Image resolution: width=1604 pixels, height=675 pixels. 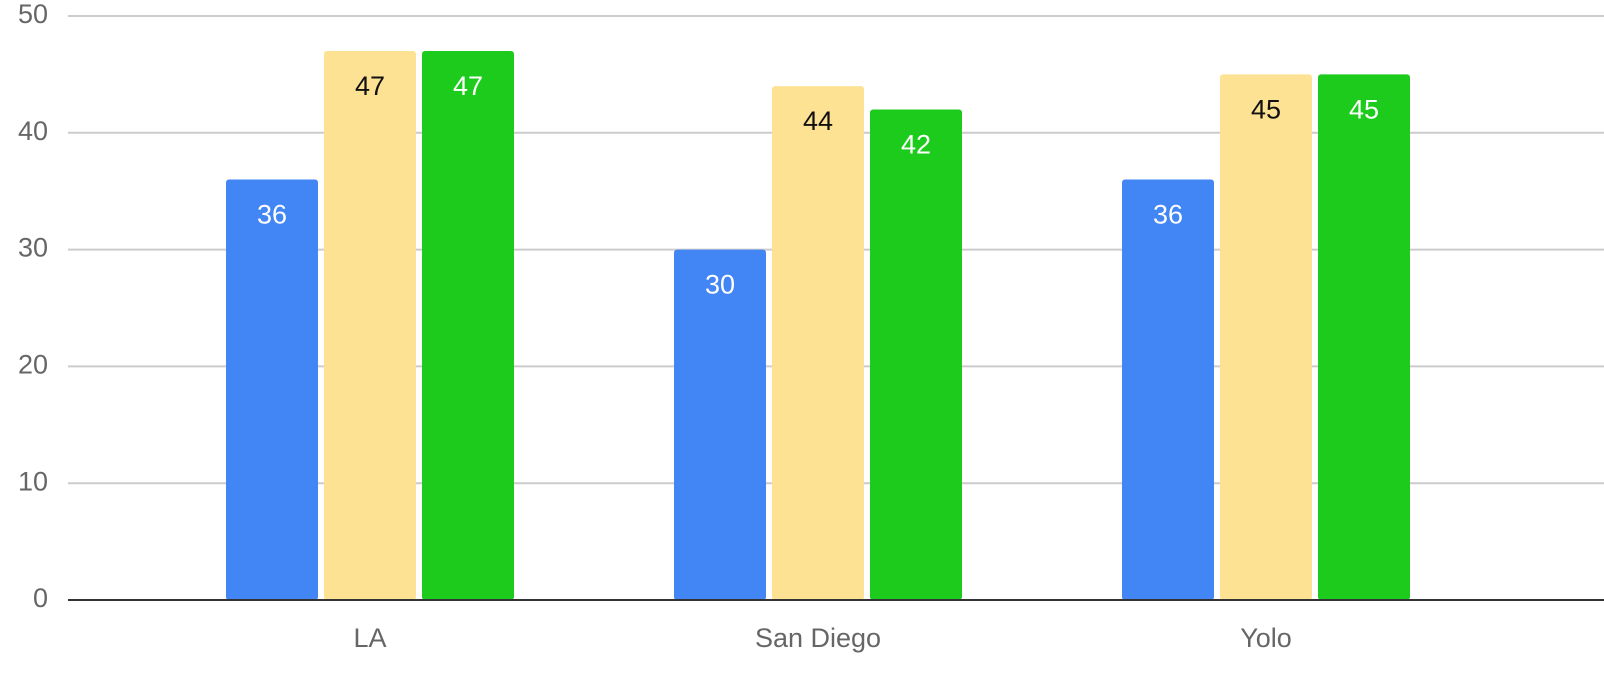 I want to click on data-label: 30, so click(x=720, y=285).